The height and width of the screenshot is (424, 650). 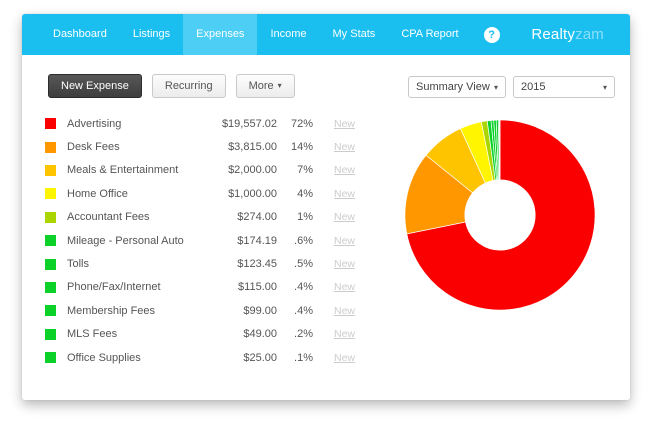 I want to click on category-label: Mileage - Personal Auto, so click(x=125, y=240).